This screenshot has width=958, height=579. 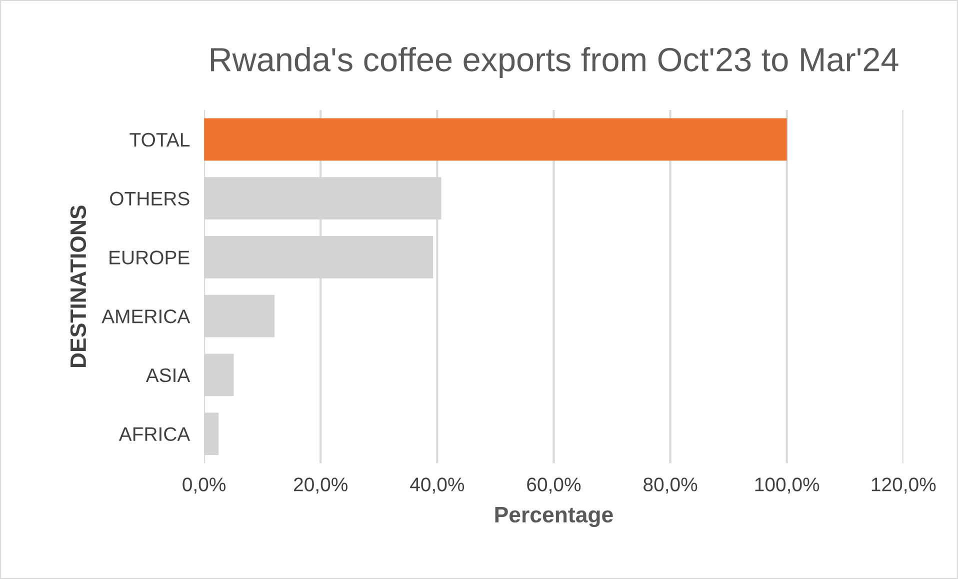 What do you see at coordinates (437, 486) in the screenshot?
I see `x-tick-label: 40,0%` at bounding box center [437, 486].